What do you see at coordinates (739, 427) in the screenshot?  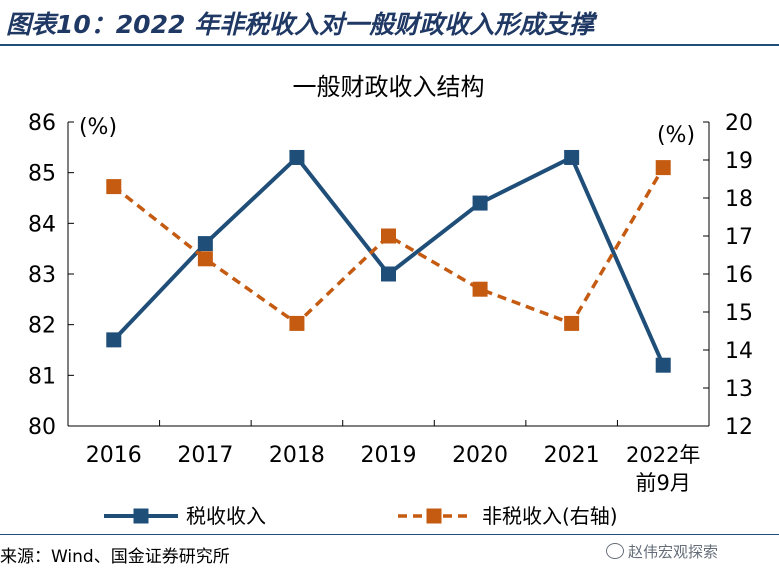 I see `y-right-tick-label: 12` at bounding box center [739, 427].